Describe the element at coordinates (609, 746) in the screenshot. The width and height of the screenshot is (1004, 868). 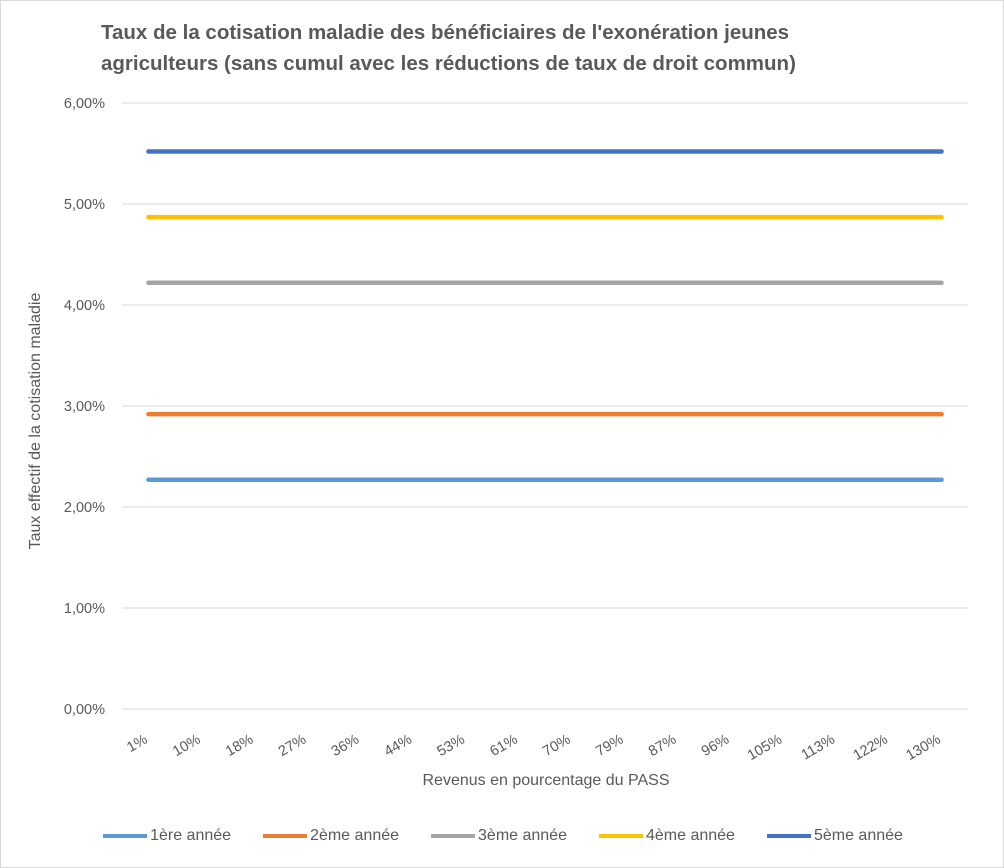
I see `x-tick-label: 79%` at that location.